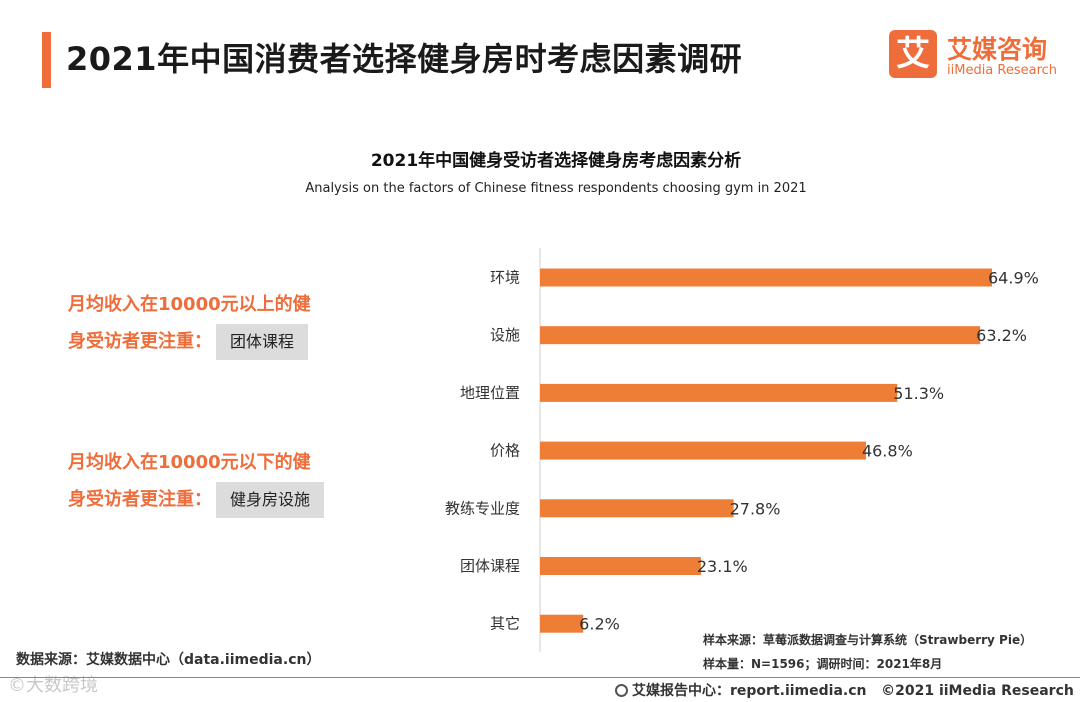 This screenshot has height=702, width=1080. I want to click on footer-report-center: 艾媒报告中心：report.iimedia.cn, so click(749, 691).